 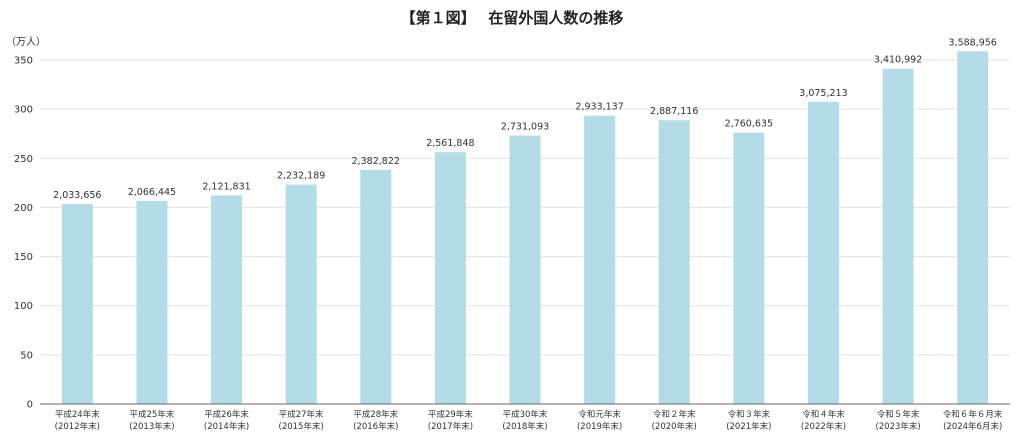 I want to click on x-tick-sublabel: (2017年末), so click(x=450, y=426).